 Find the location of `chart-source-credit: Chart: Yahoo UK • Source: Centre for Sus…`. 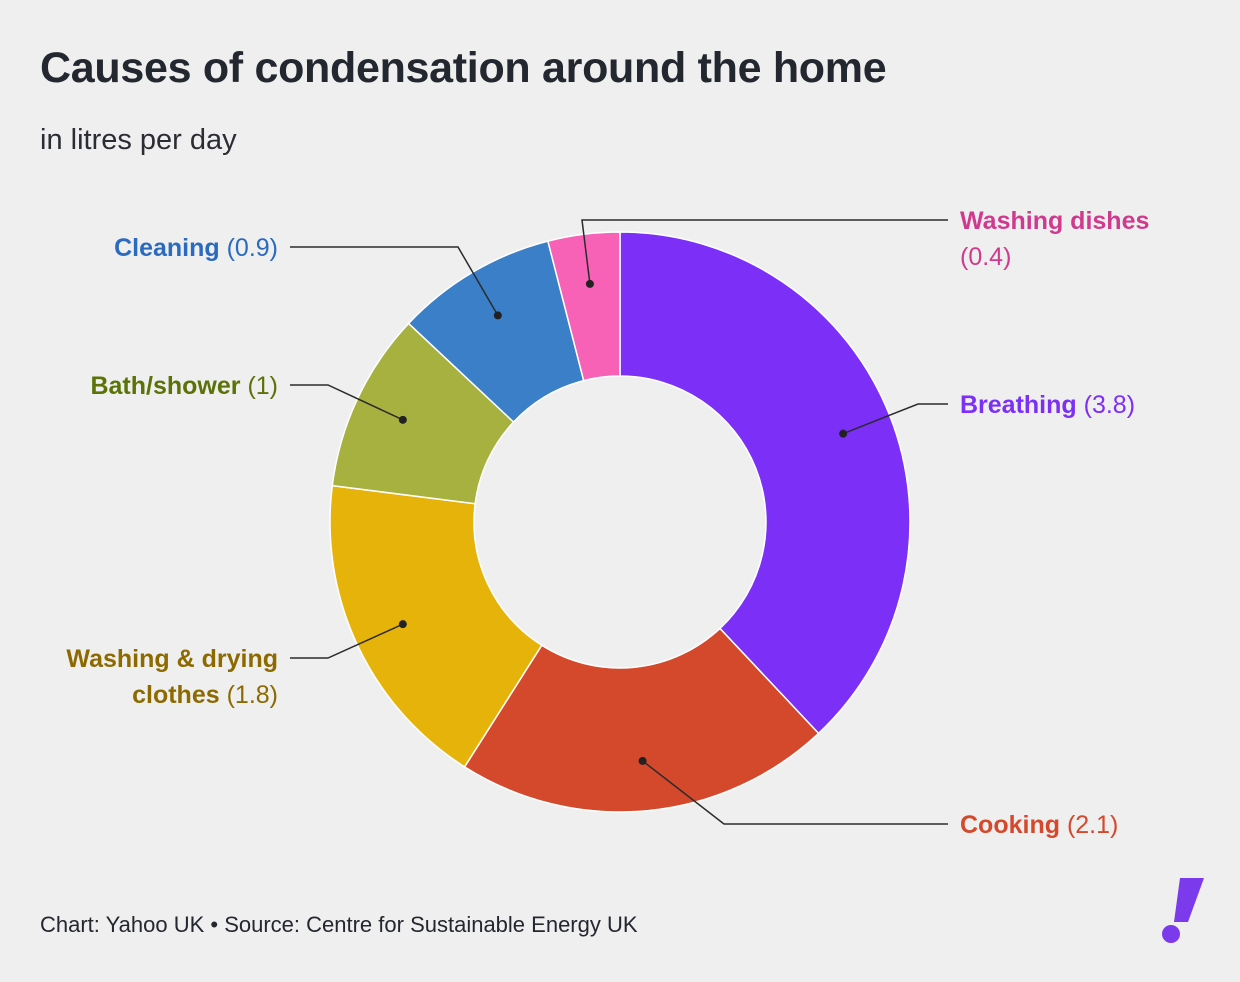

chart-source-credit: Chart: Yahoo UK • Source: Centre for Sus… is located at coordinates (339, 924).